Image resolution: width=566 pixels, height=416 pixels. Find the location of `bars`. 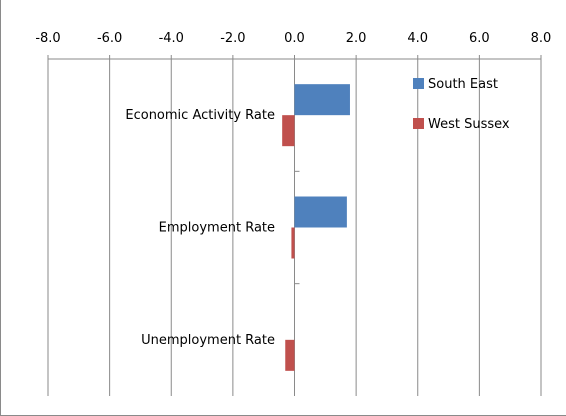

bars is located at coordinates (316, 227).